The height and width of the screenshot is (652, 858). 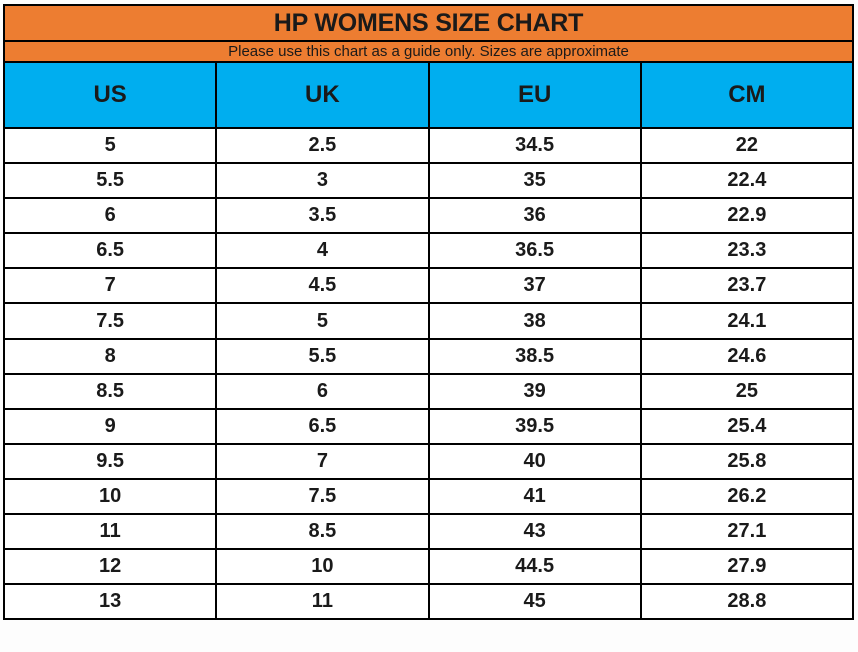 What do you see at coordinates (534, 321) in the screenshot?
I see `table-cell: 38` at bounding box center [534, 321].